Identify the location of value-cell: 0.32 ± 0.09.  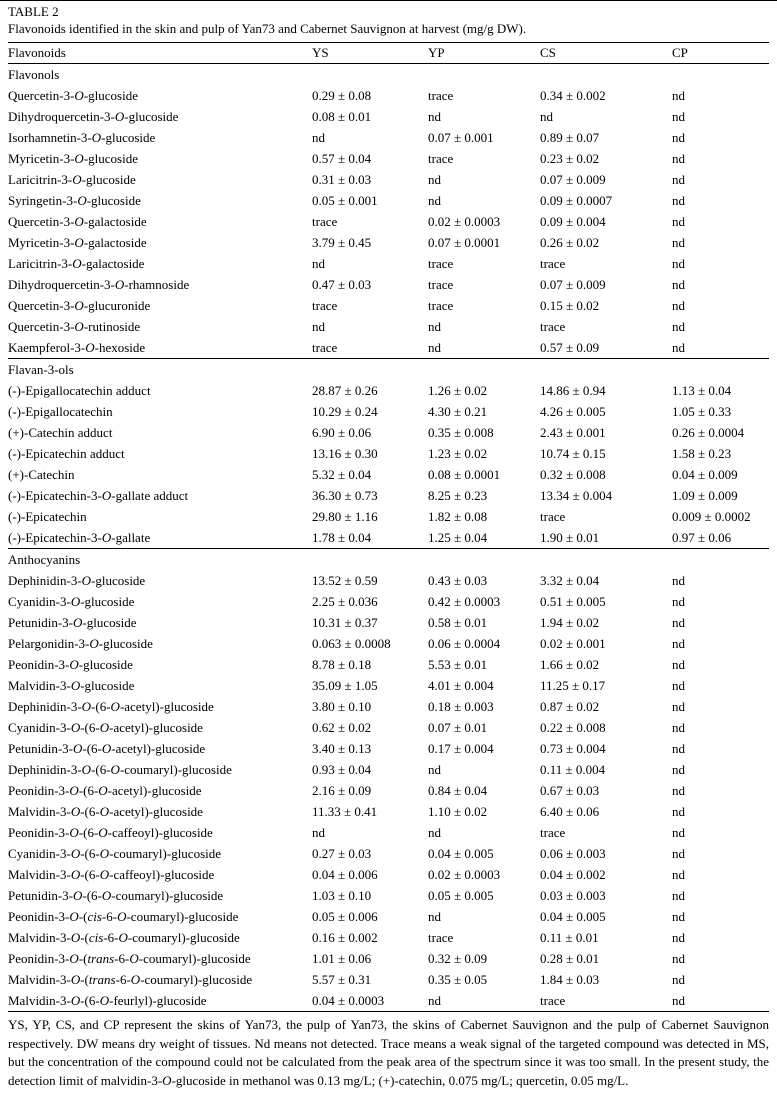
(458, 958).